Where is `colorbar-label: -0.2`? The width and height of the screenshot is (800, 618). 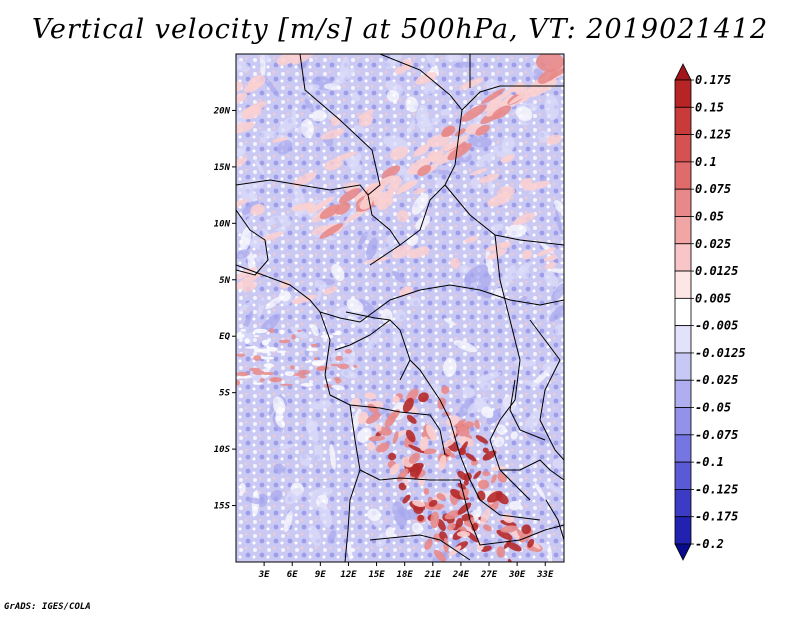
colorbar-label: -0.2 is located at coordinates (709, 544).